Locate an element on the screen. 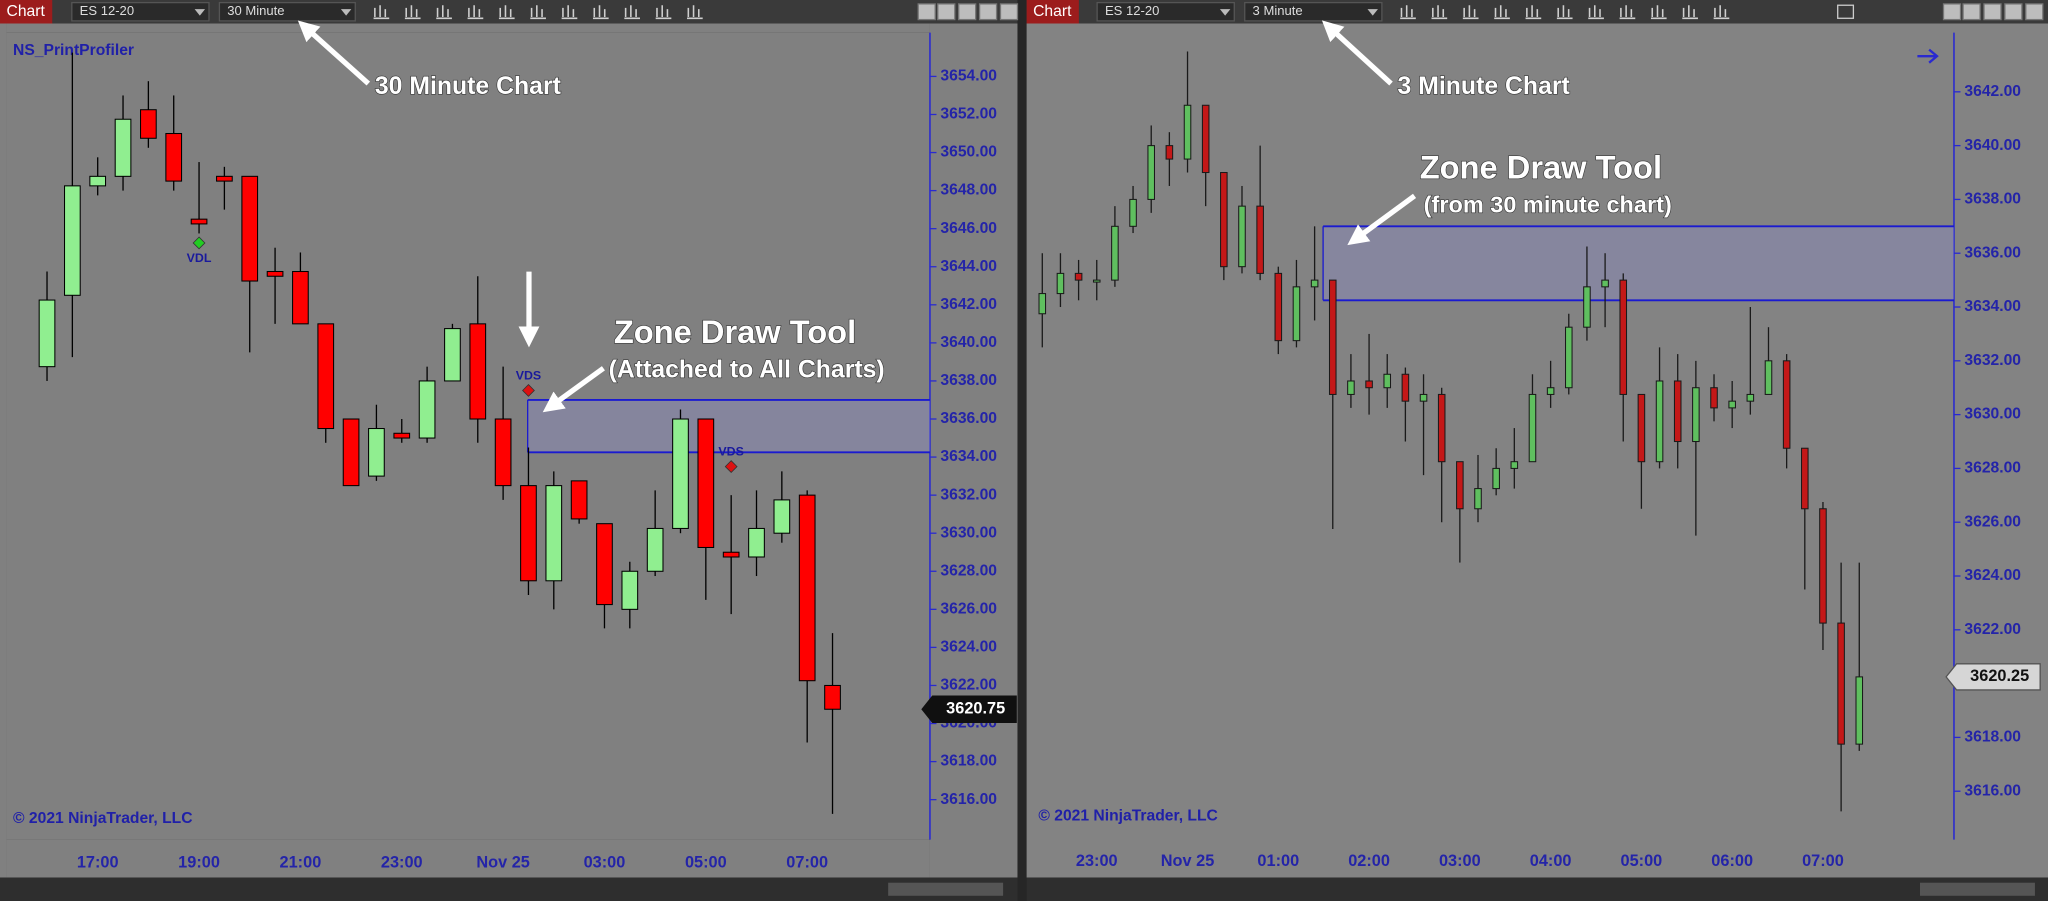 The height and width of the screenshot is (901, 2048). signal-label: VDS is located at coordinates (528, 375).